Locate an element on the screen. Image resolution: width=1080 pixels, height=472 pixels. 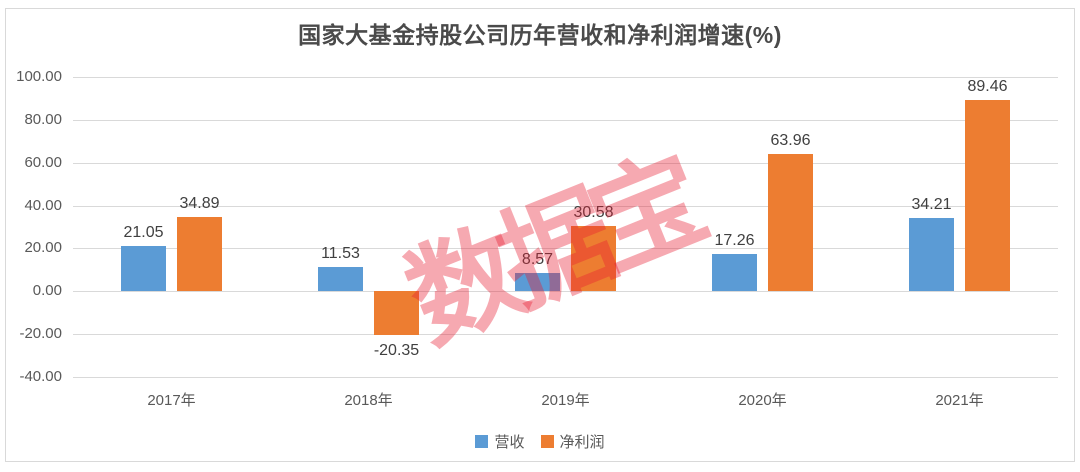
value-label: 17.26 is located at coordinates (734, 241).